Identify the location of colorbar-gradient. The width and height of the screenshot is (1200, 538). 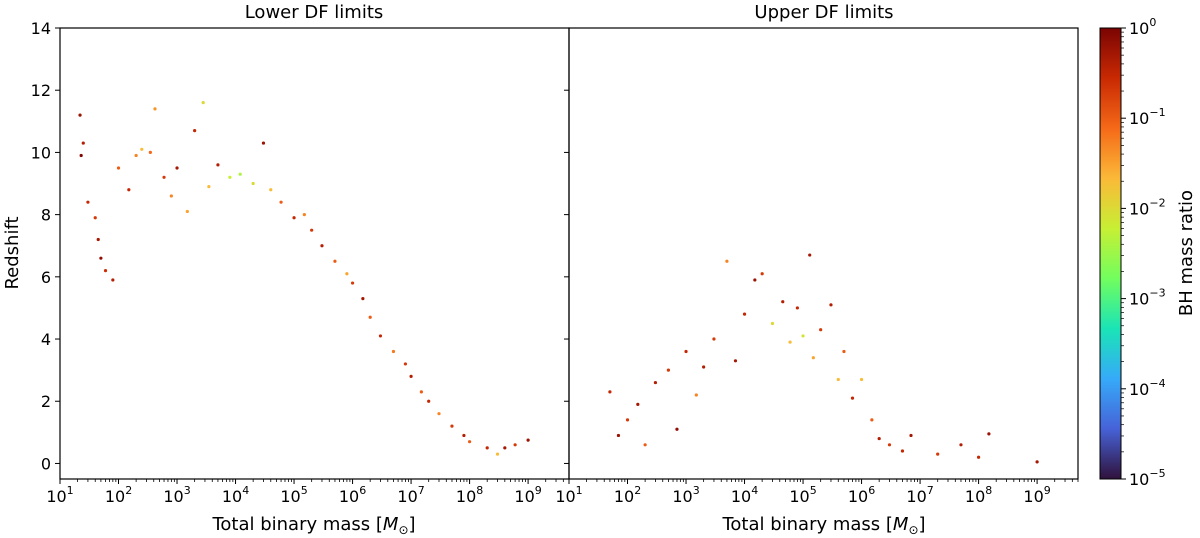
(1110, 253).